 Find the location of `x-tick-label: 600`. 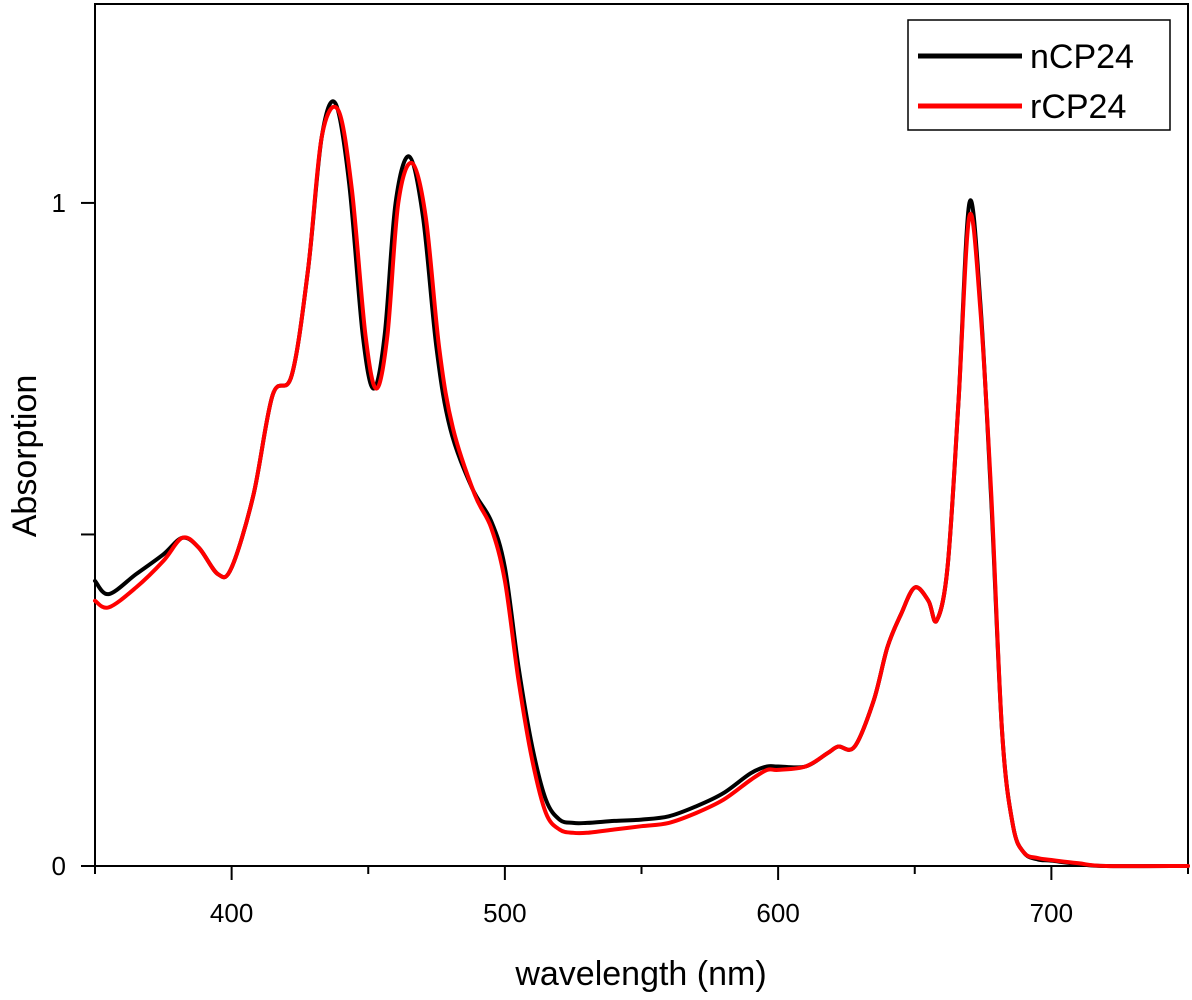

x-tick-label: 600 is located at coordinates (777, 913).